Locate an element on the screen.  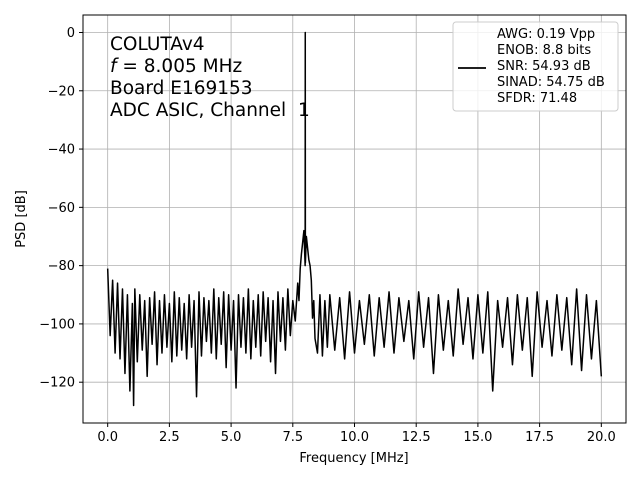
legend-line-2: ENOB: 8.8 bits is located at coordinates (544, 50).